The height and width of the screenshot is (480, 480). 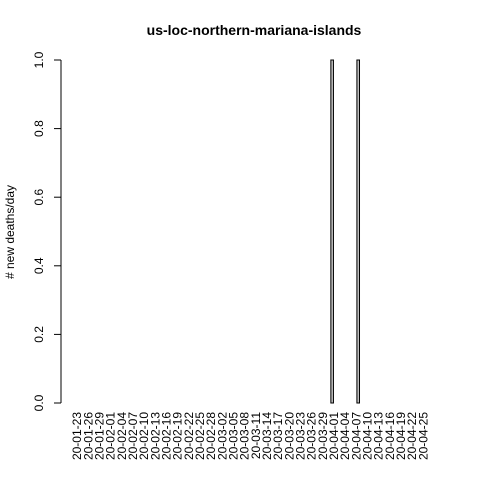 I want to click on x-tick-label: 20-03-26, so click(x=312, y=436).